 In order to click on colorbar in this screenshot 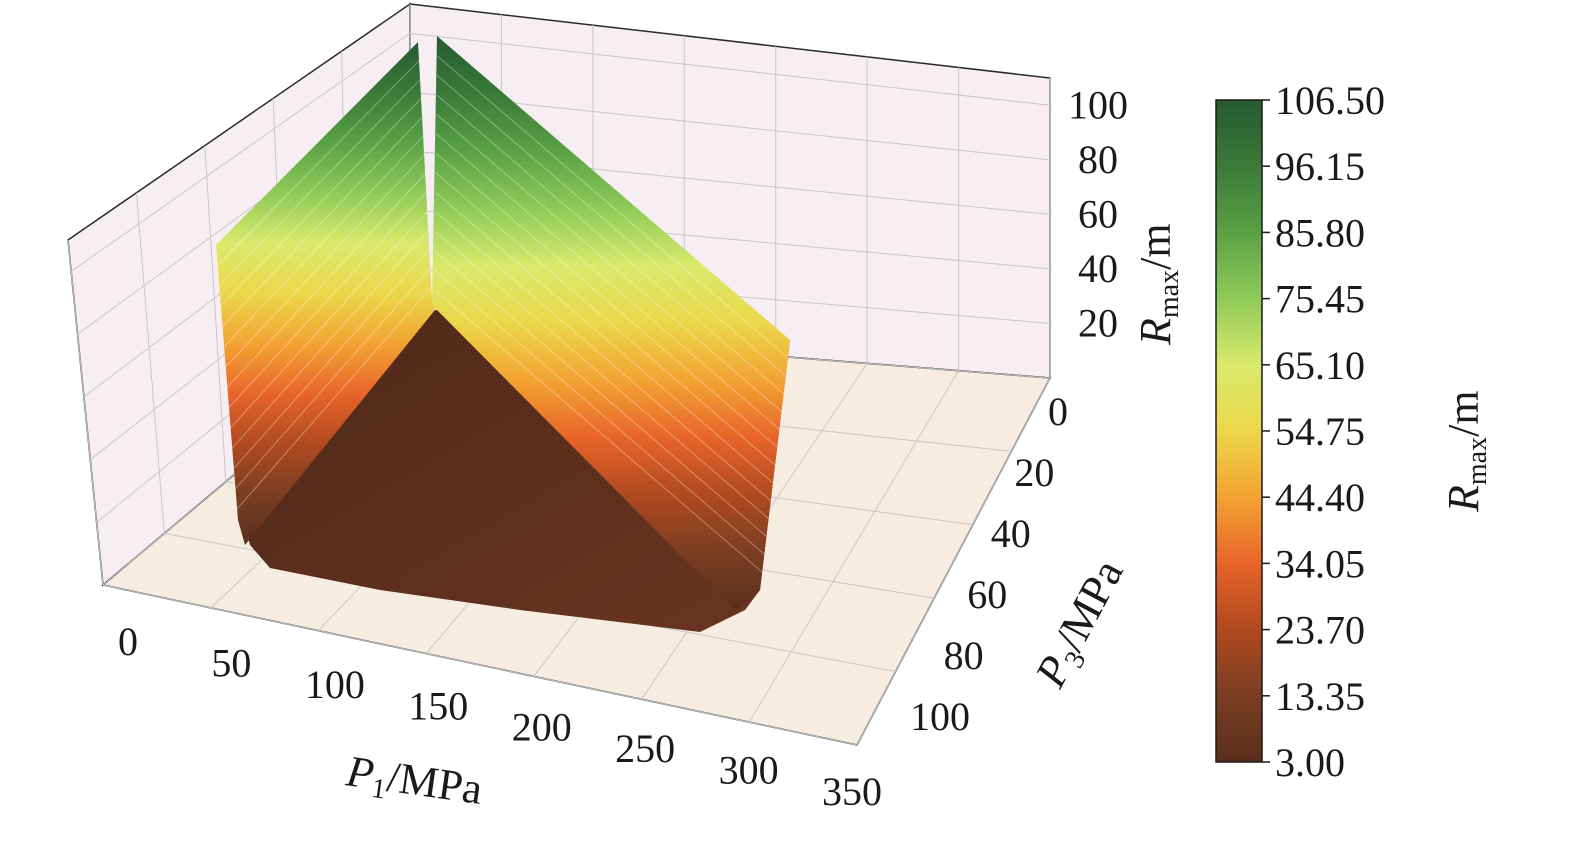, I will do `click(1239, 431)`.